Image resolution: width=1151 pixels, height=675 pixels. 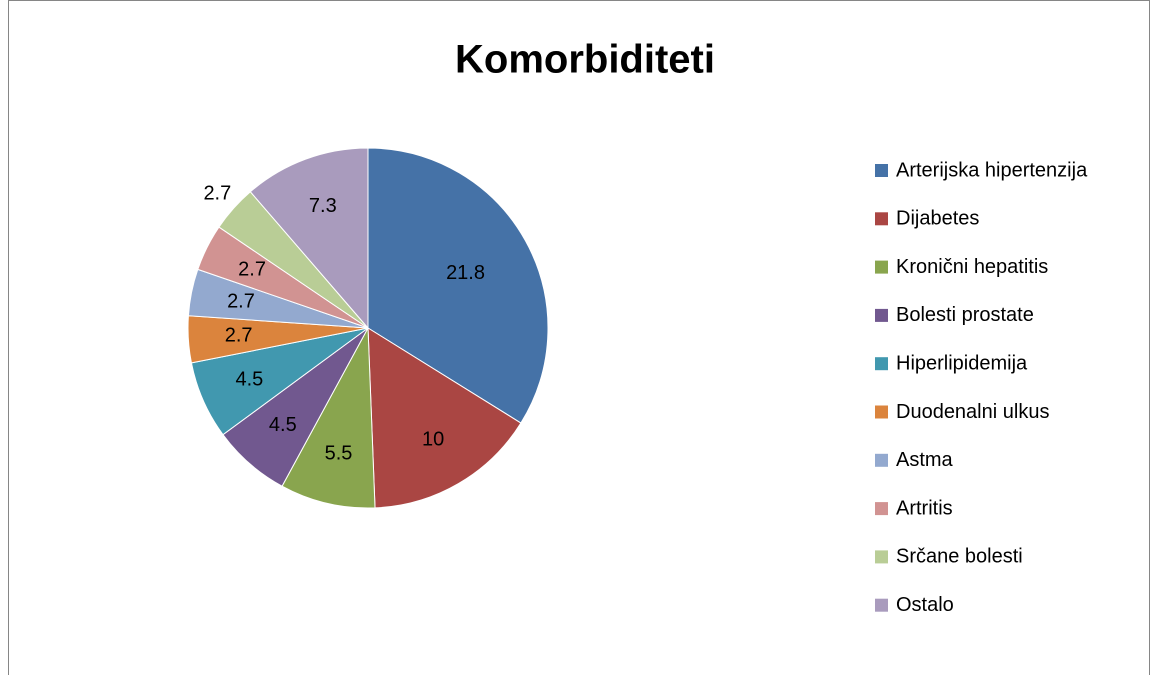 What do you see at coordinates (924, 508) in the screenshot?
I see `legend-label: Artritis` at bounding box center [924, 508].